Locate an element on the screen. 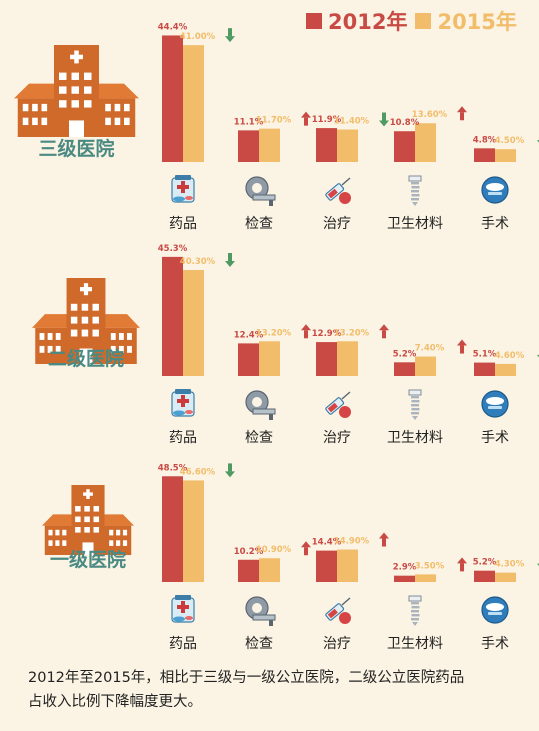  data-label-2012: 11.1% is located at coordinates (249, 122).